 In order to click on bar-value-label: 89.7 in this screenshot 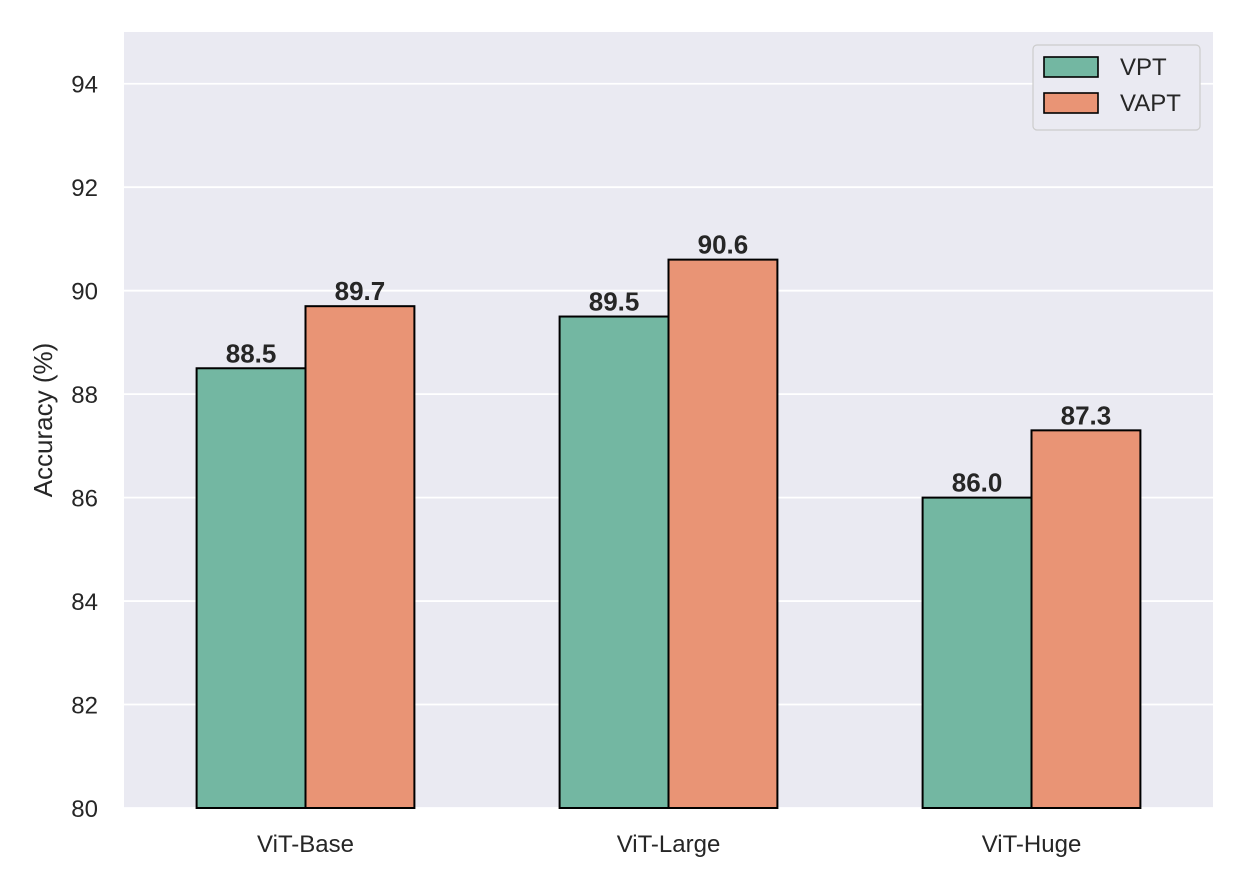, I will do `click(360, 291)`.